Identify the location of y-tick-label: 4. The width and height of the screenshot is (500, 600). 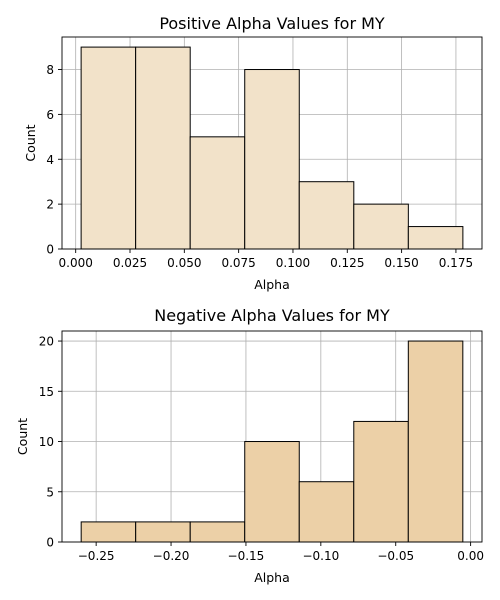
(50, 160).